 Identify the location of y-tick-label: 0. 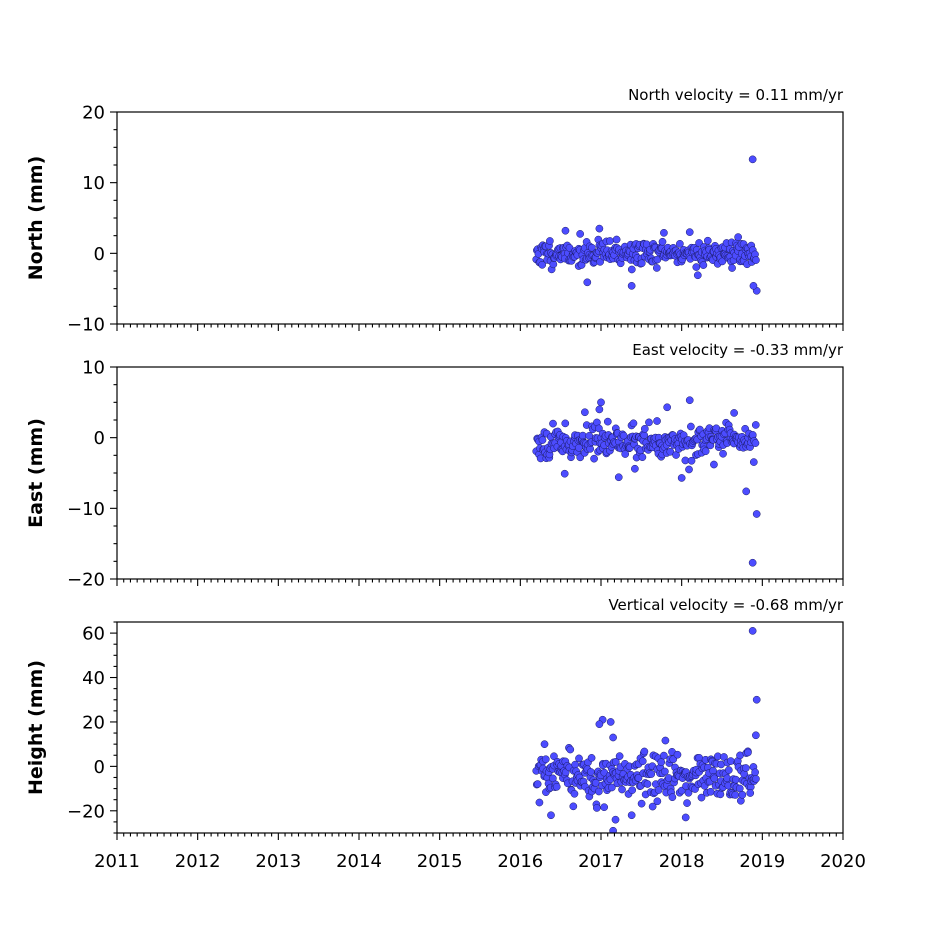
(99, 438).